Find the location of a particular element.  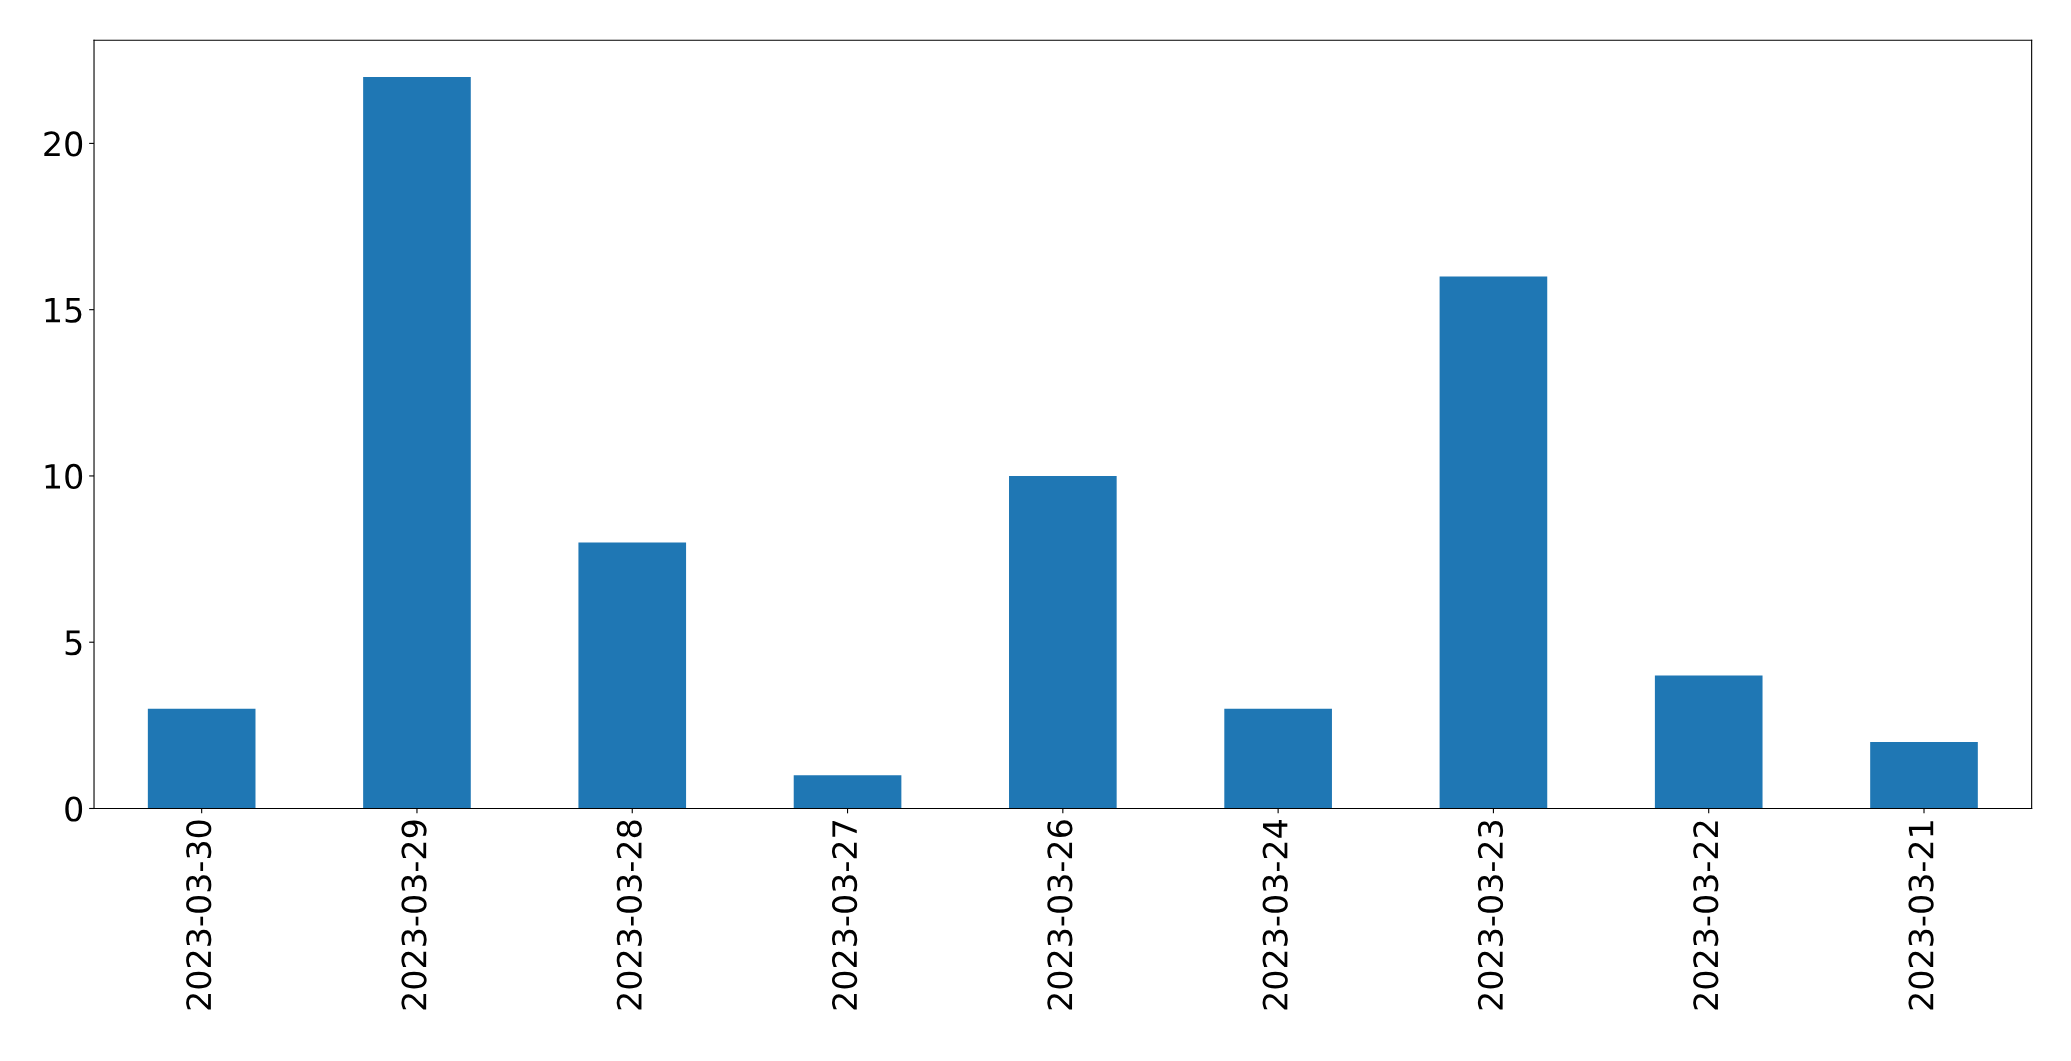

y-tick-label: 15 is located at coordinates (63, 310).